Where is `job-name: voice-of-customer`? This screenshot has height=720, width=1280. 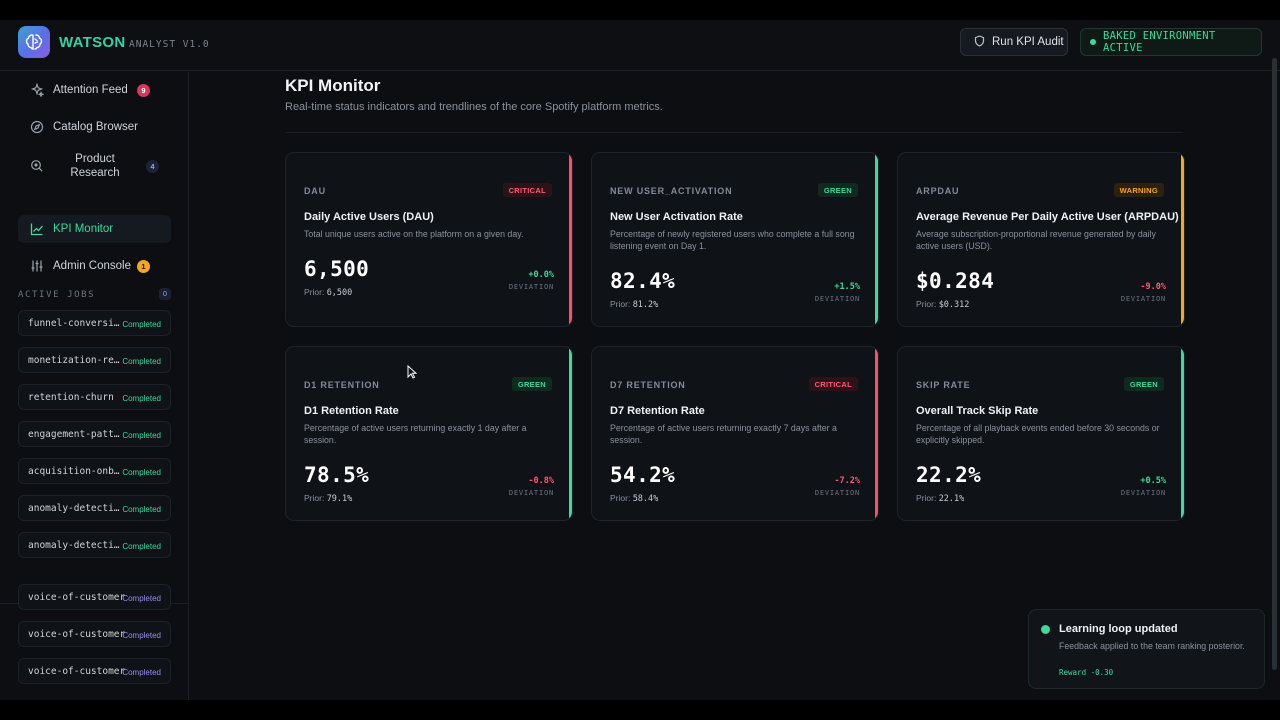
job-name: voice-of-customer is located at coordinates (77, 671).